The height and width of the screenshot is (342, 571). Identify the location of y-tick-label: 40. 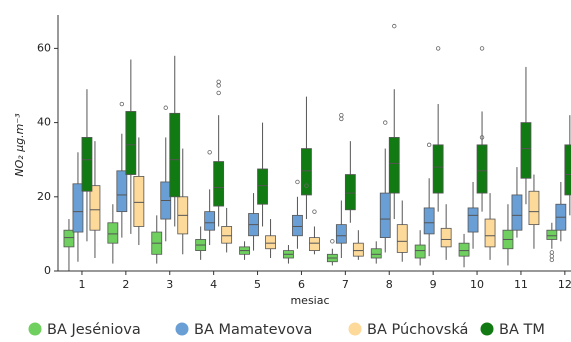
(44, 122).